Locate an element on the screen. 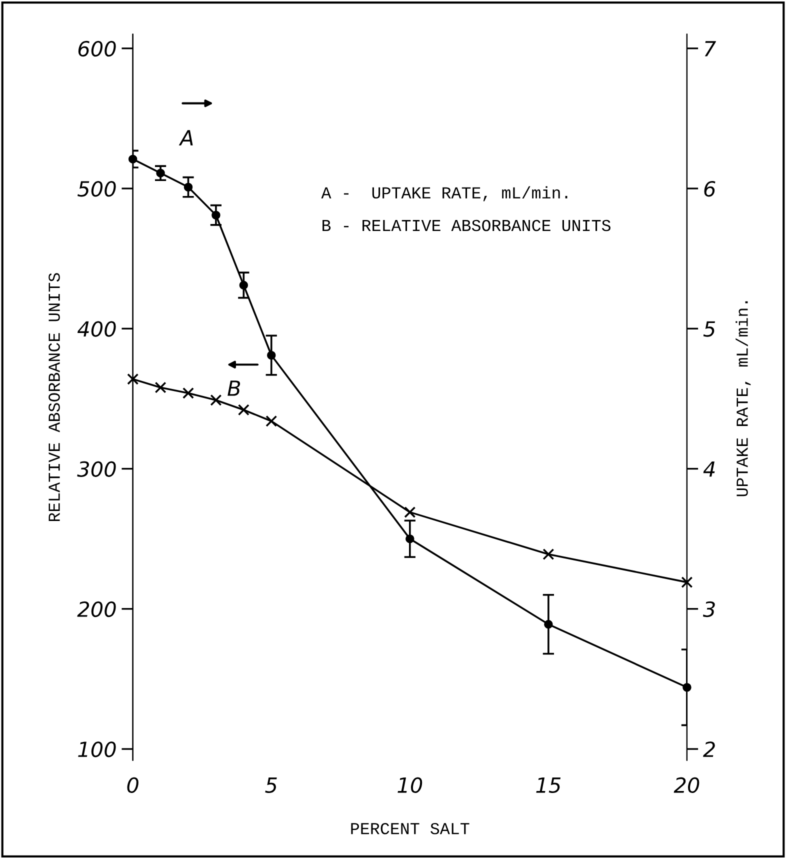  y2-tick-label: 6 is located at coordinates (710, 188).